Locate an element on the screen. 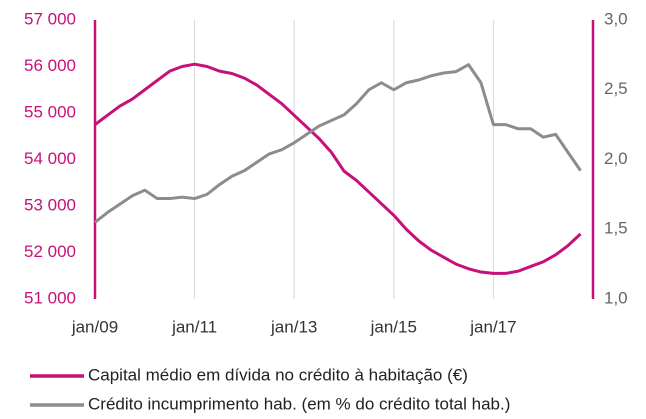 Image resolution: width=646 pixels, height=419 pixels. x-tick-label: jan/09 is located at coordinates (94, 326).